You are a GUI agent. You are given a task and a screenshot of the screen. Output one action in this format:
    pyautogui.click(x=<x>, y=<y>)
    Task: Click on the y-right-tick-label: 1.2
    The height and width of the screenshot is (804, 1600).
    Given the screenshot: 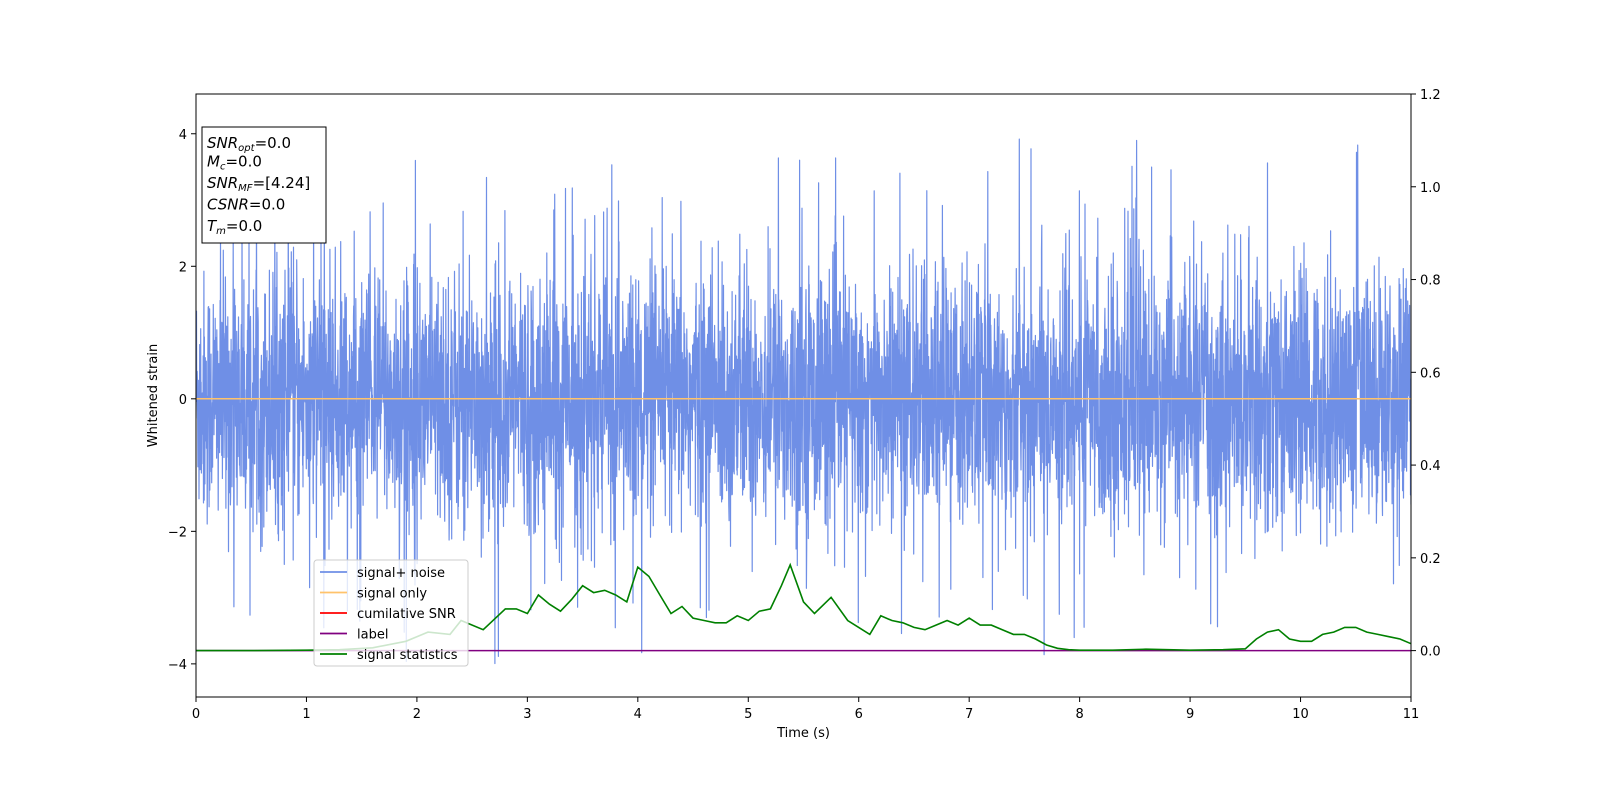 What is the action you would take?
    pyautogui.click(x=1430, y=95)
    